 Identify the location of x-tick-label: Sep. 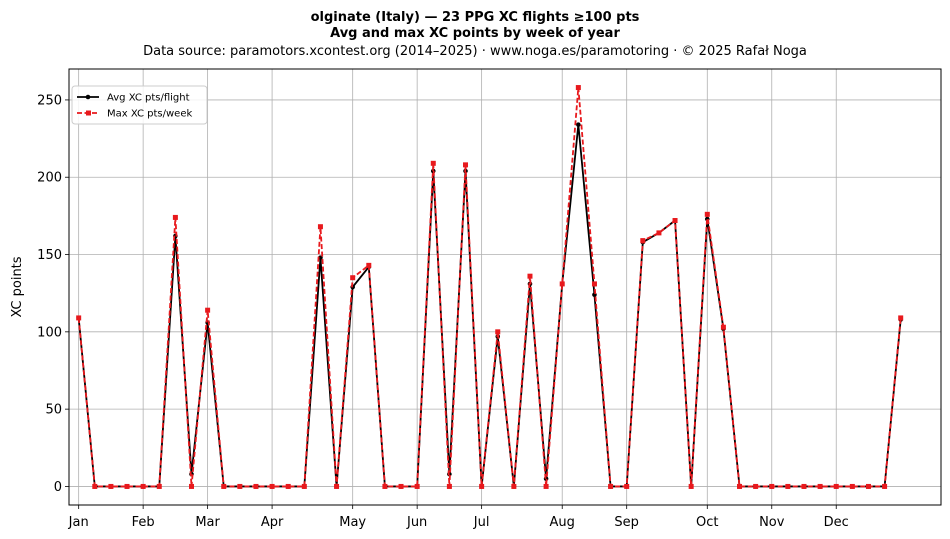
(626, 522).